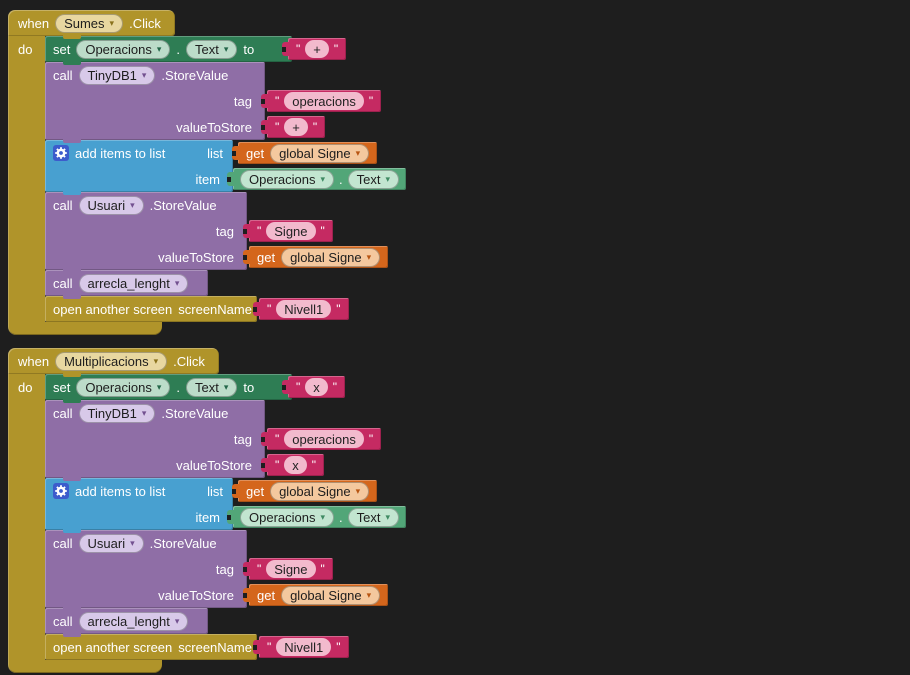  Describe the element at coordinates (34, 361) in the screenshot. I see `when-label: when` at that location.